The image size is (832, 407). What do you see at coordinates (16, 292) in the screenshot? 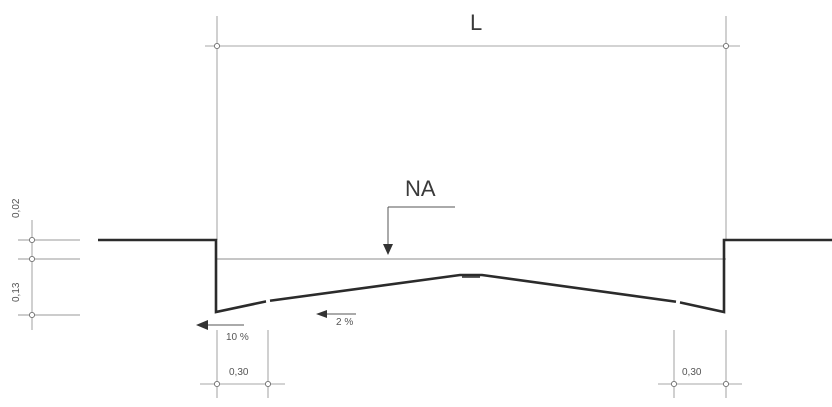
I see `height-bottom-label: 0,13` at bounding box center [16, 292].